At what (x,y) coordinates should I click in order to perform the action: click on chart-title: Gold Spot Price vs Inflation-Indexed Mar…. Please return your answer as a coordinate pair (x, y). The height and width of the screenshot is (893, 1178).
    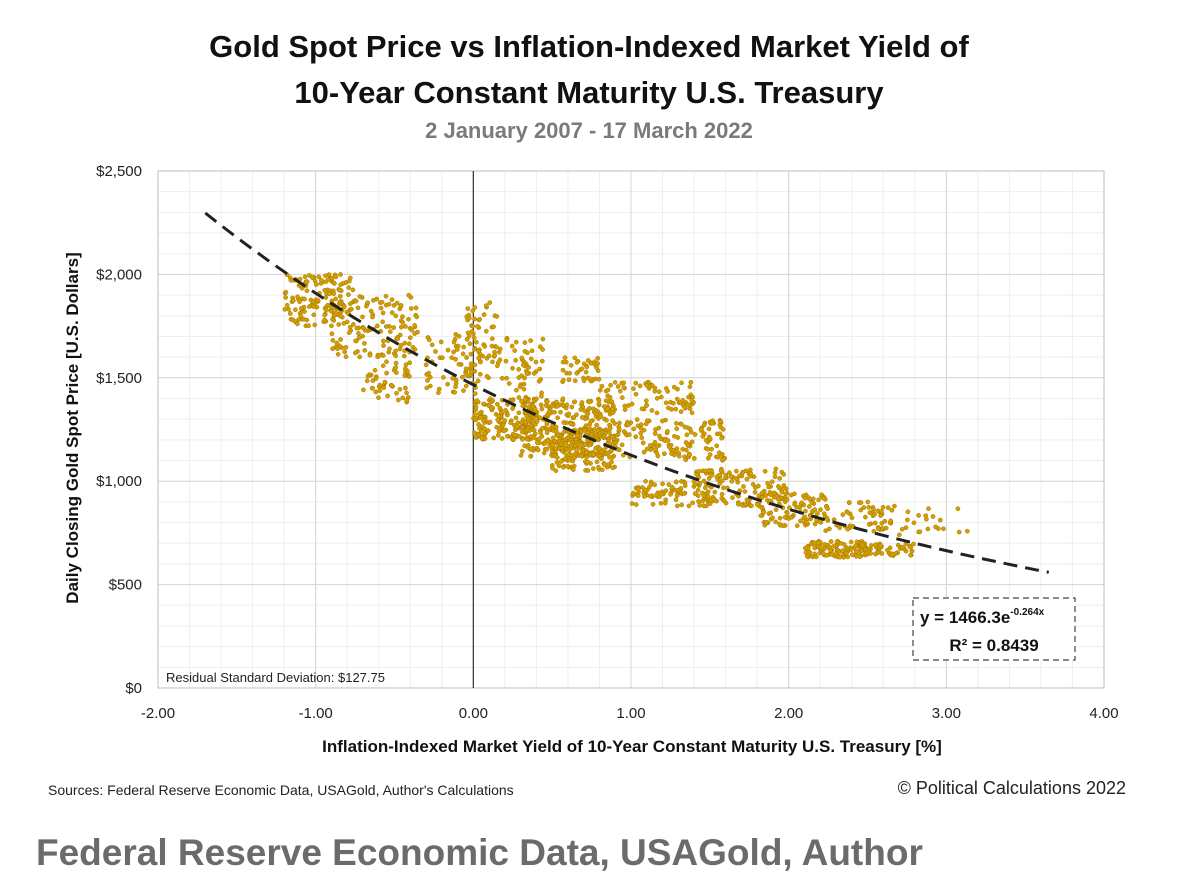
    Looking at the image, I should click on (589, 70).